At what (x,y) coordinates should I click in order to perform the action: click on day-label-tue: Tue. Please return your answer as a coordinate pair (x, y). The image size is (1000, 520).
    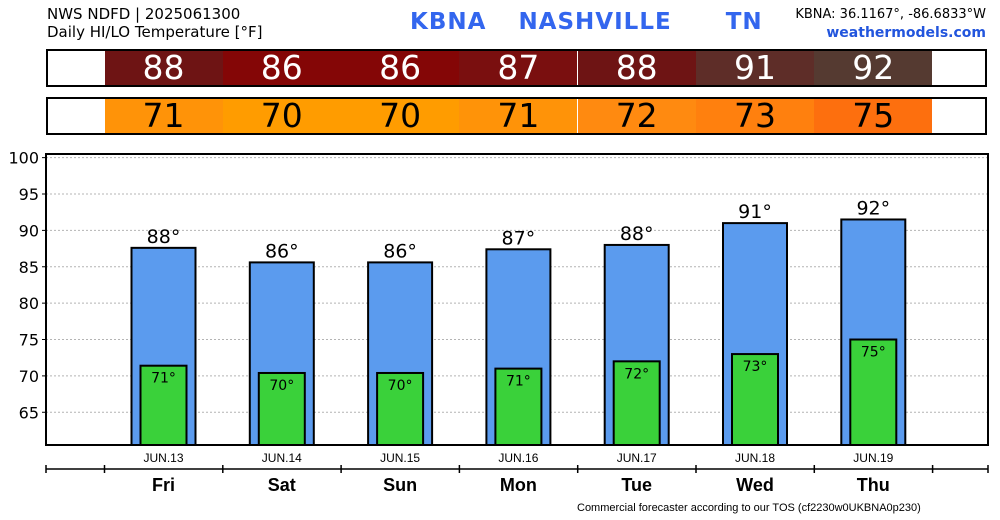
    Looking at the image, I should click on (636, 485).